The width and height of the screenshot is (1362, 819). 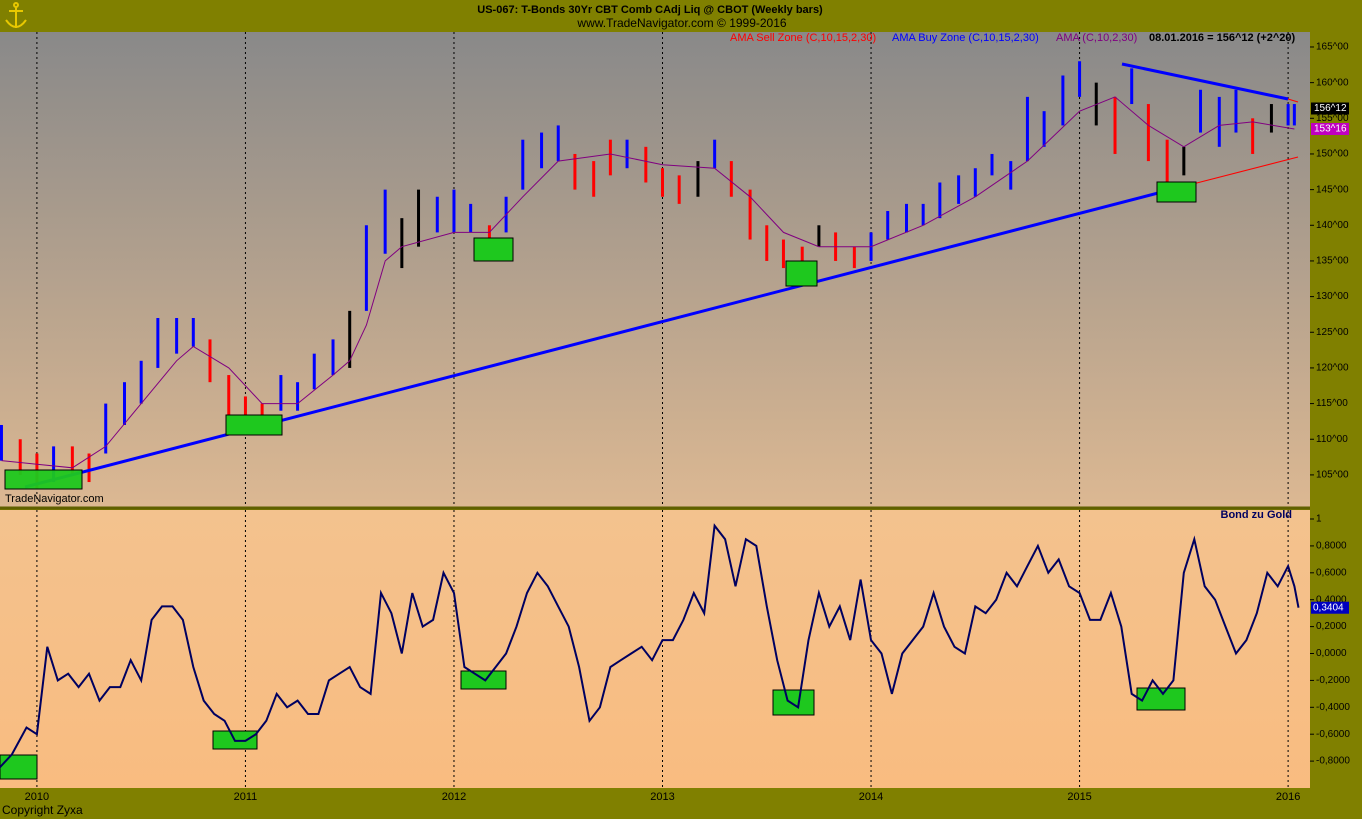 What do you see at coordinates (1293, 100) in the screenshot?
I see `resistance-extension` at bounding box center [1293, 100].